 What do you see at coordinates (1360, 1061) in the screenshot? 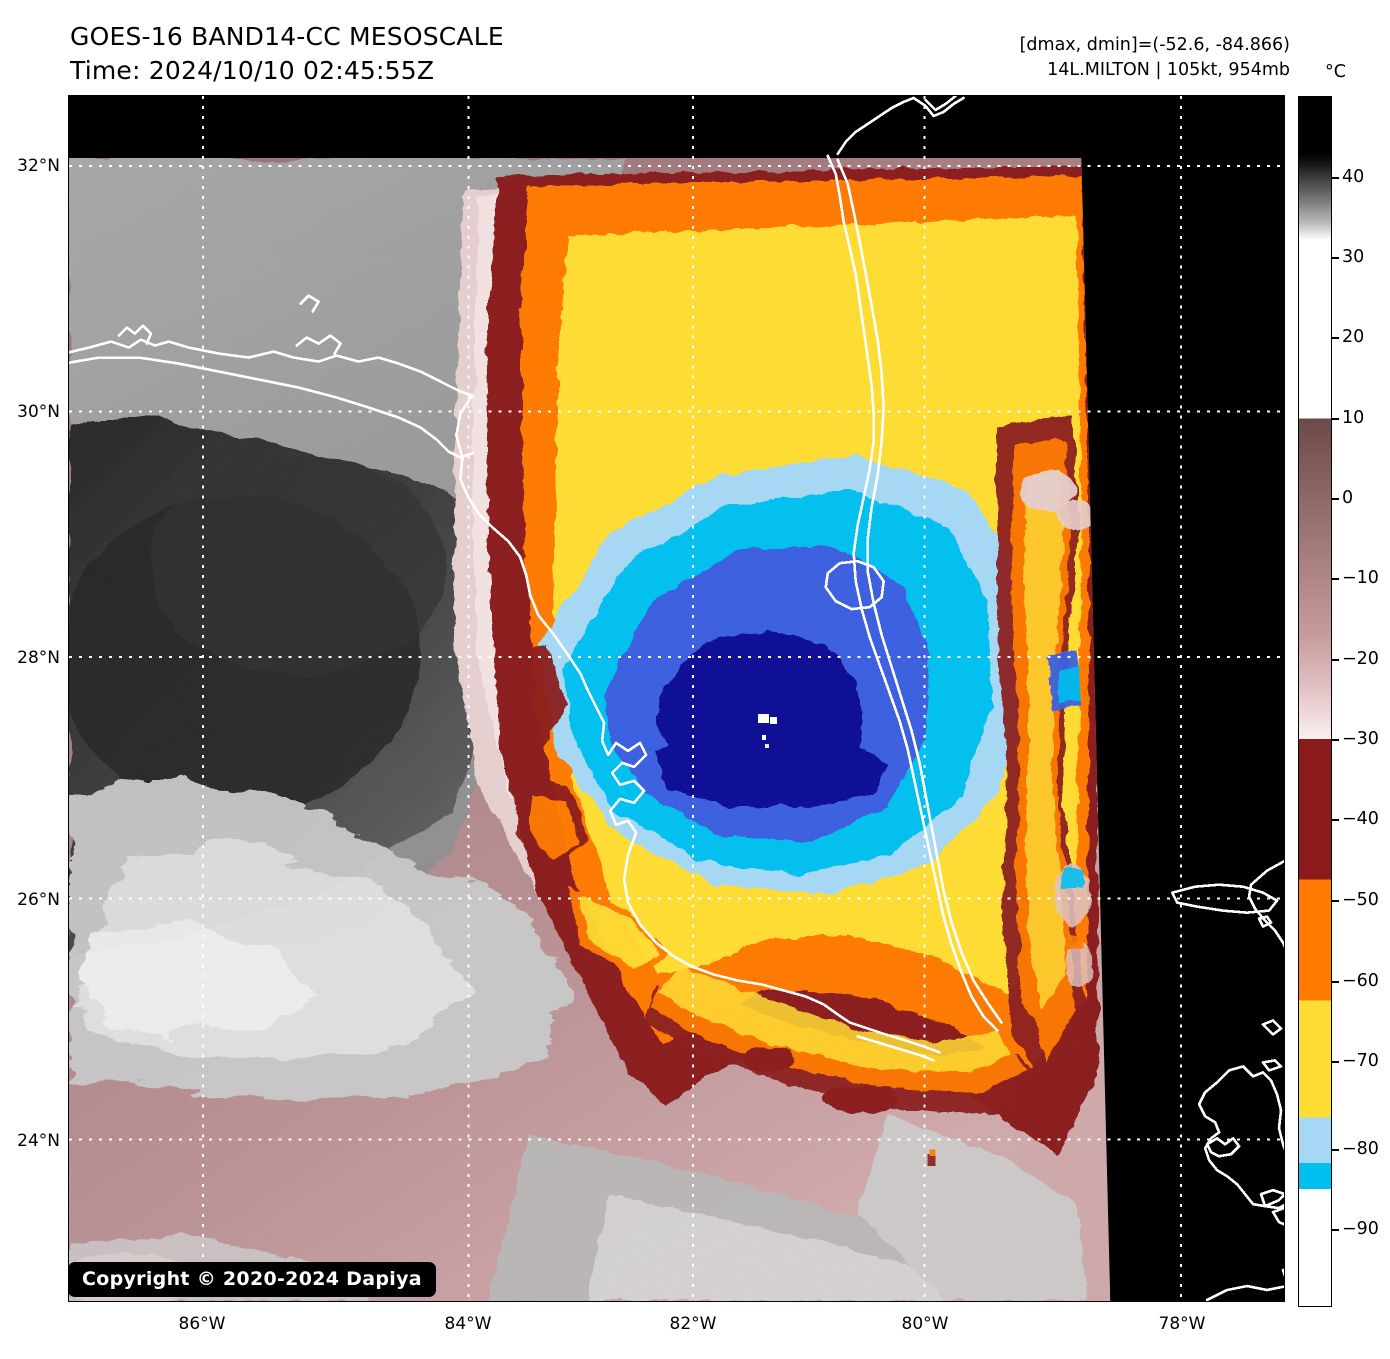
I see `colorbar-tick-label: −70` at bounding box center [1360, 1061].